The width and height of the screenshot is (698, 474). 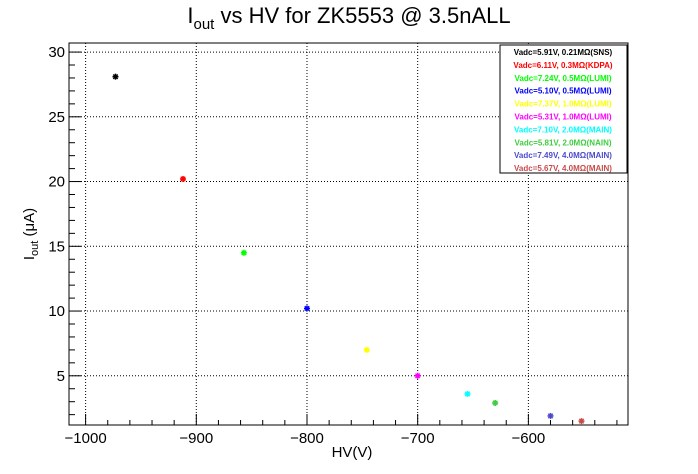 What do you see at coordinates (562, 91) in the screenshot?
I see `legend-item: Vadc=5.10V, 0.5MΩ(LUMI)` at bounding box center [562, 91].